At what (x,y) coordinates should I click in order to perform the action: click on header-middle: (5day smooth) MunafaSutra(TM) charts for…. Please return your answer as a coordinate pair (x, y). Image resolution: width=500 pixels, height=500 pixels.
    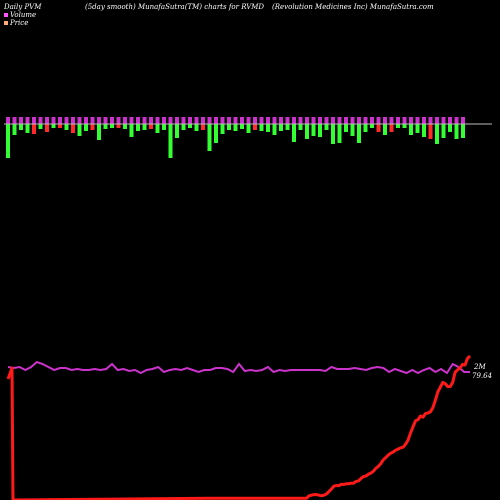
    Looking at the image, I should click on (175, 7).